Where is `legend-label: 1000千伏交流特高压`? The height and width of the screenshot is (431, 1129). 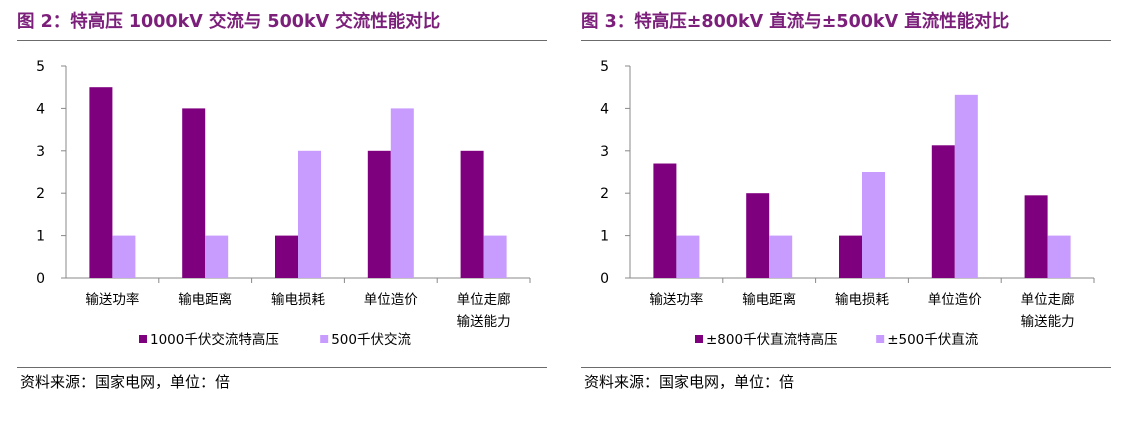
legend-label: 1000千伏交流特高压 is located at coordinates (214, 339).